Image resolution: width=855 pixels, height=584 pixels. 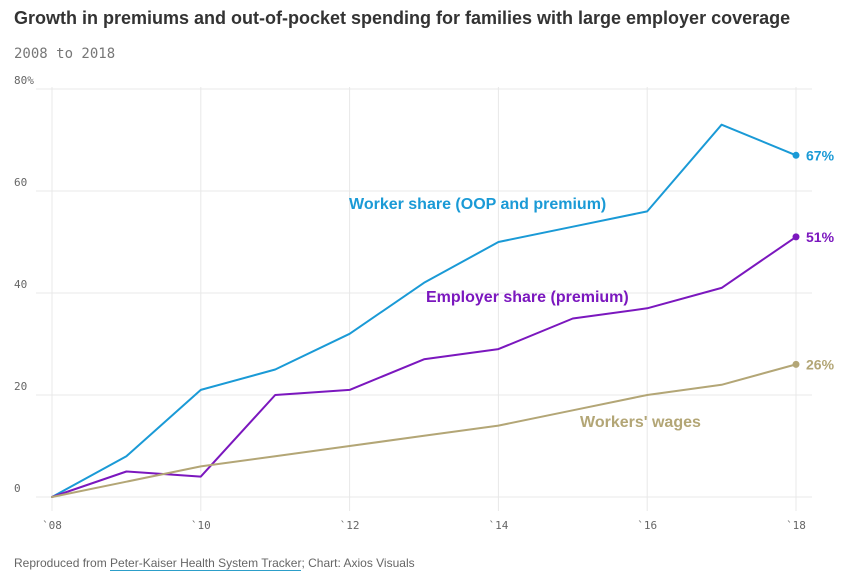 What do you see at coordinates (52, 525) in the screenshot?
I see `x-tick-label: `08` at bounding box center [52, 525].